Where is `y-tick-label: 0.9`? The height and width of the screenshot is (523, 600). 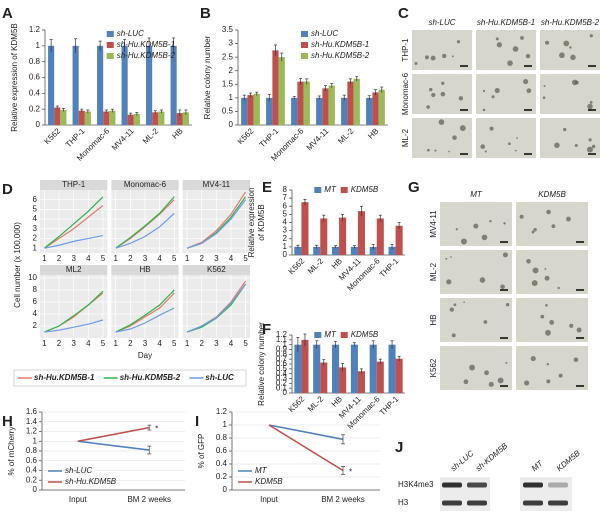 y-tick-label: 0.9 is located at coordinates (282, 349).